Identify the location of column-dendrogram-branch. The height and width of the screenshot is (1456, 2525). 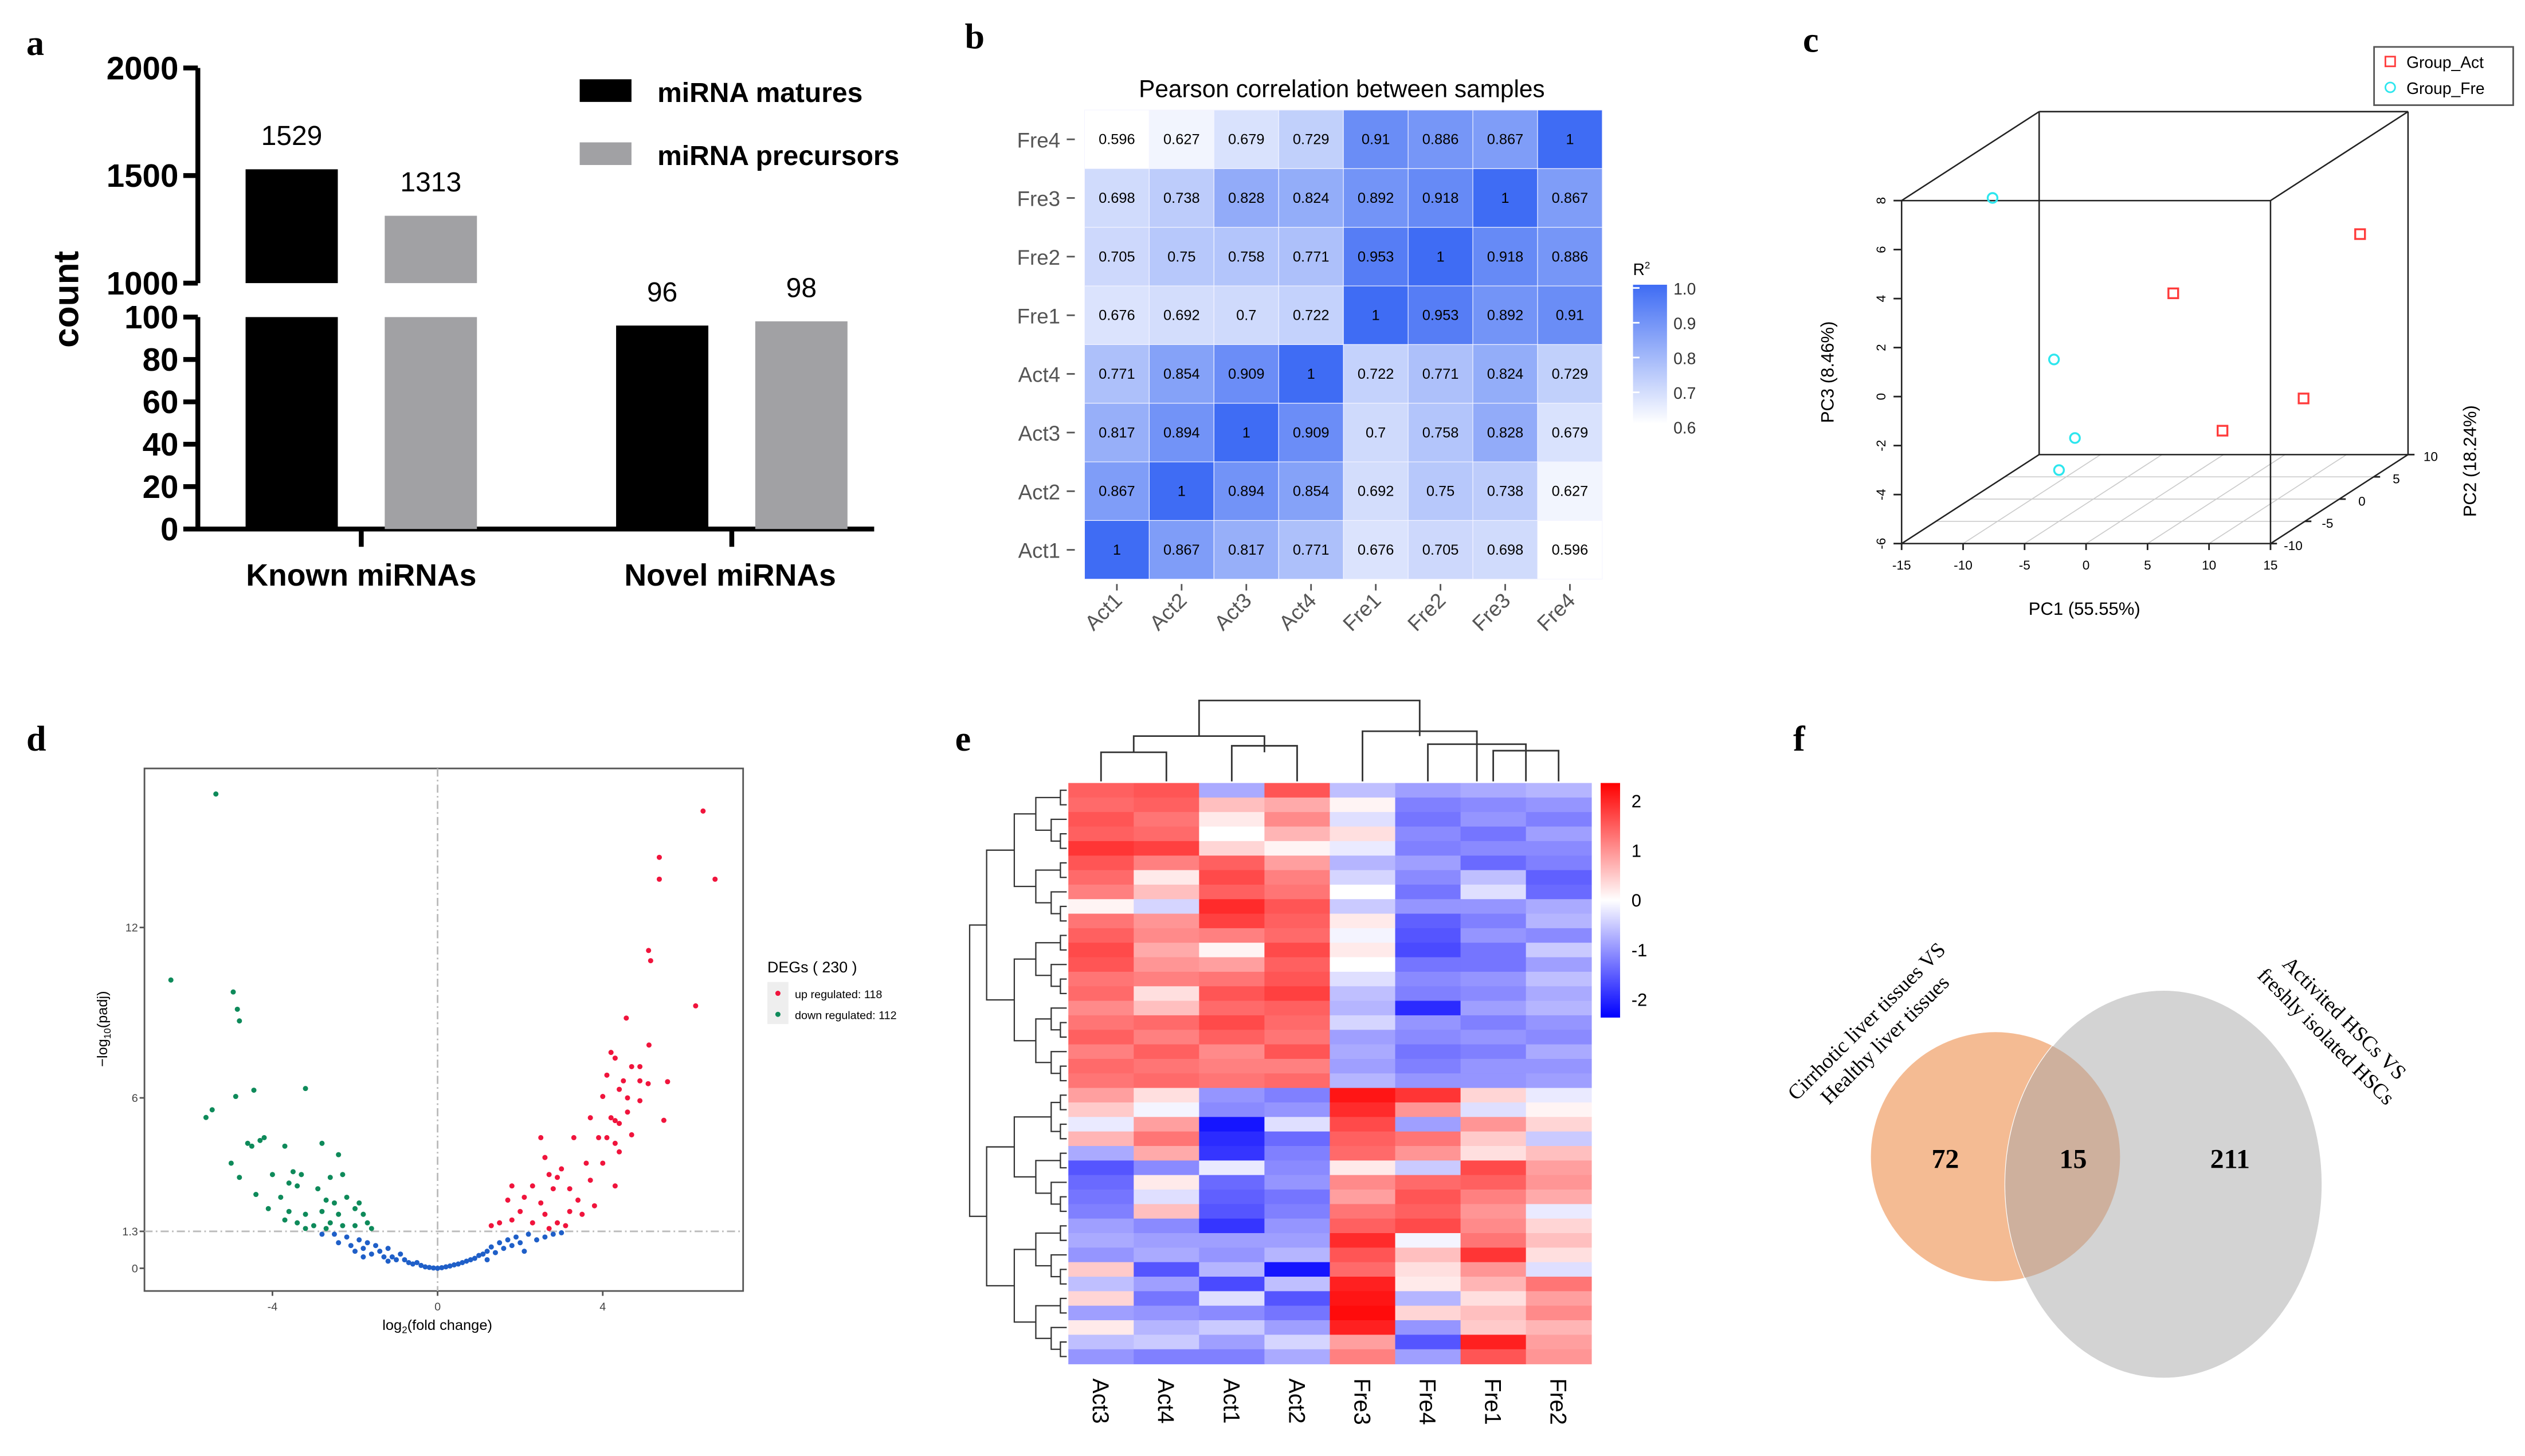
(1133, 766).